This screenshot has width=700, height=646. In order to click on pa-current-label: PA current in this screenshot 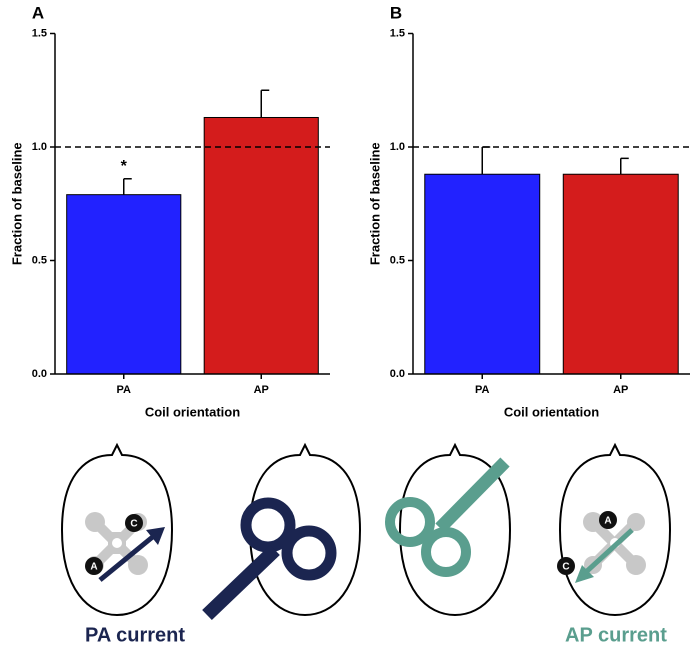, I will do `click(135, 635)`.